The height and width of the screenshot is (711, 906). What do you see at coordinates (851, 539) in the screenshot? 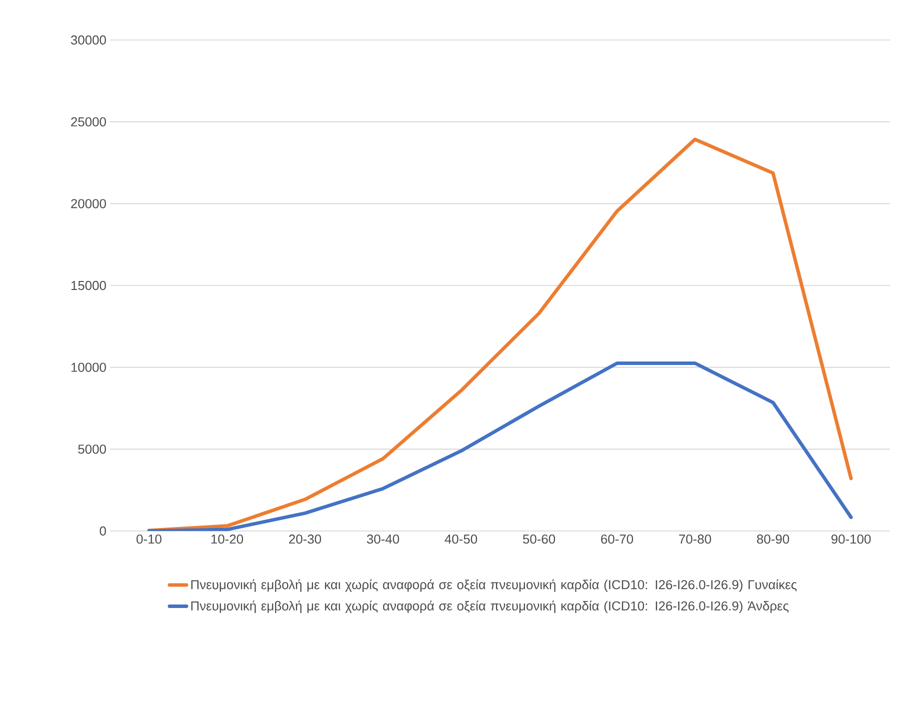
I see `x-tick-label: 90-100` at bounding box center [851, 539].